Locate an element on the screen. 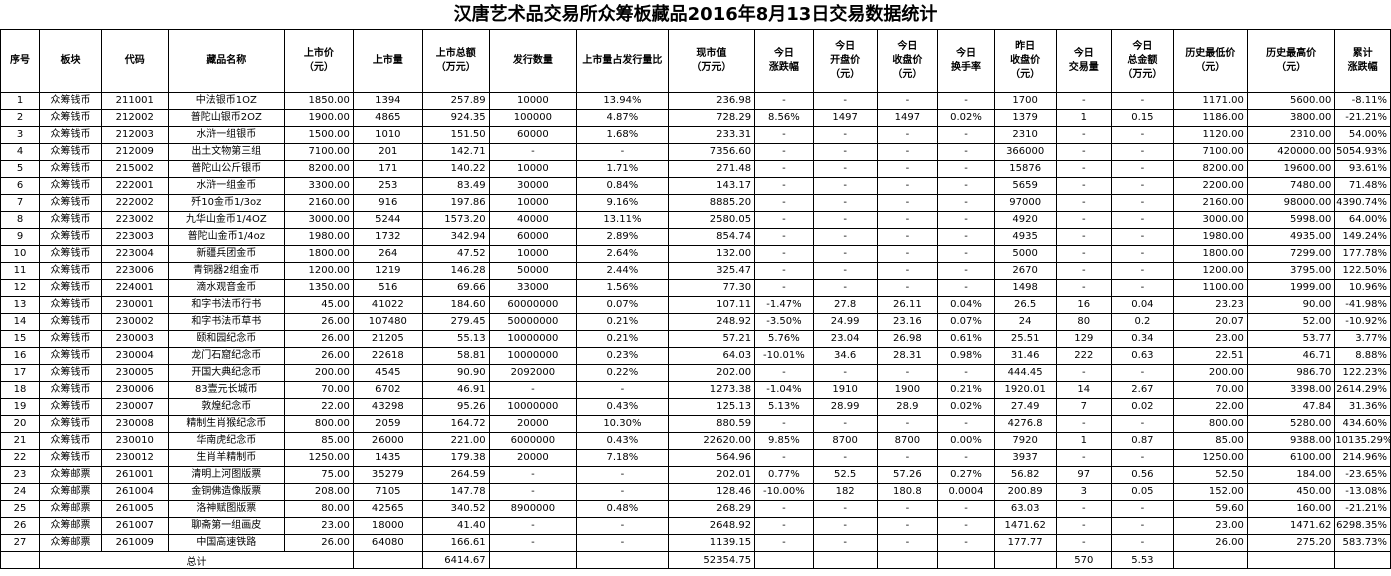 This screenshot has width=1391, height=576. table-cell: 880.59 is located at coordinates (711, 424).